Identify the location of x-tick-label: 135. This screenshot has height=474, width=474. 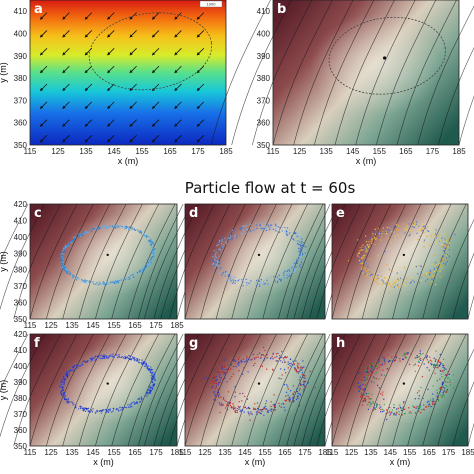
(371, 452).